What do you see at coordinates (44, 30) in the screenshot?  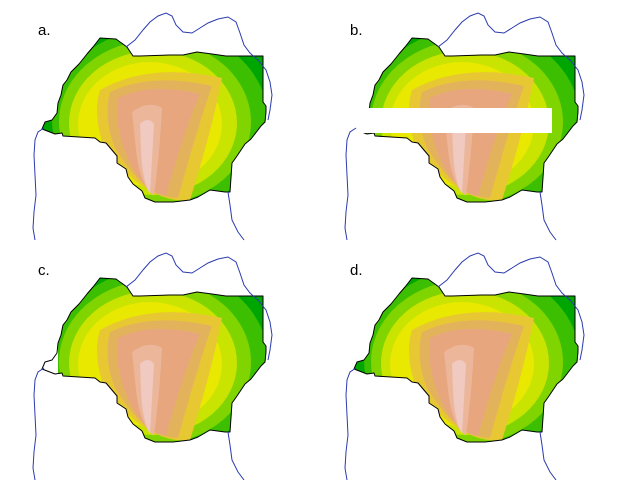 I see `panel-label-a: a.` at bounding box center [44, 30].